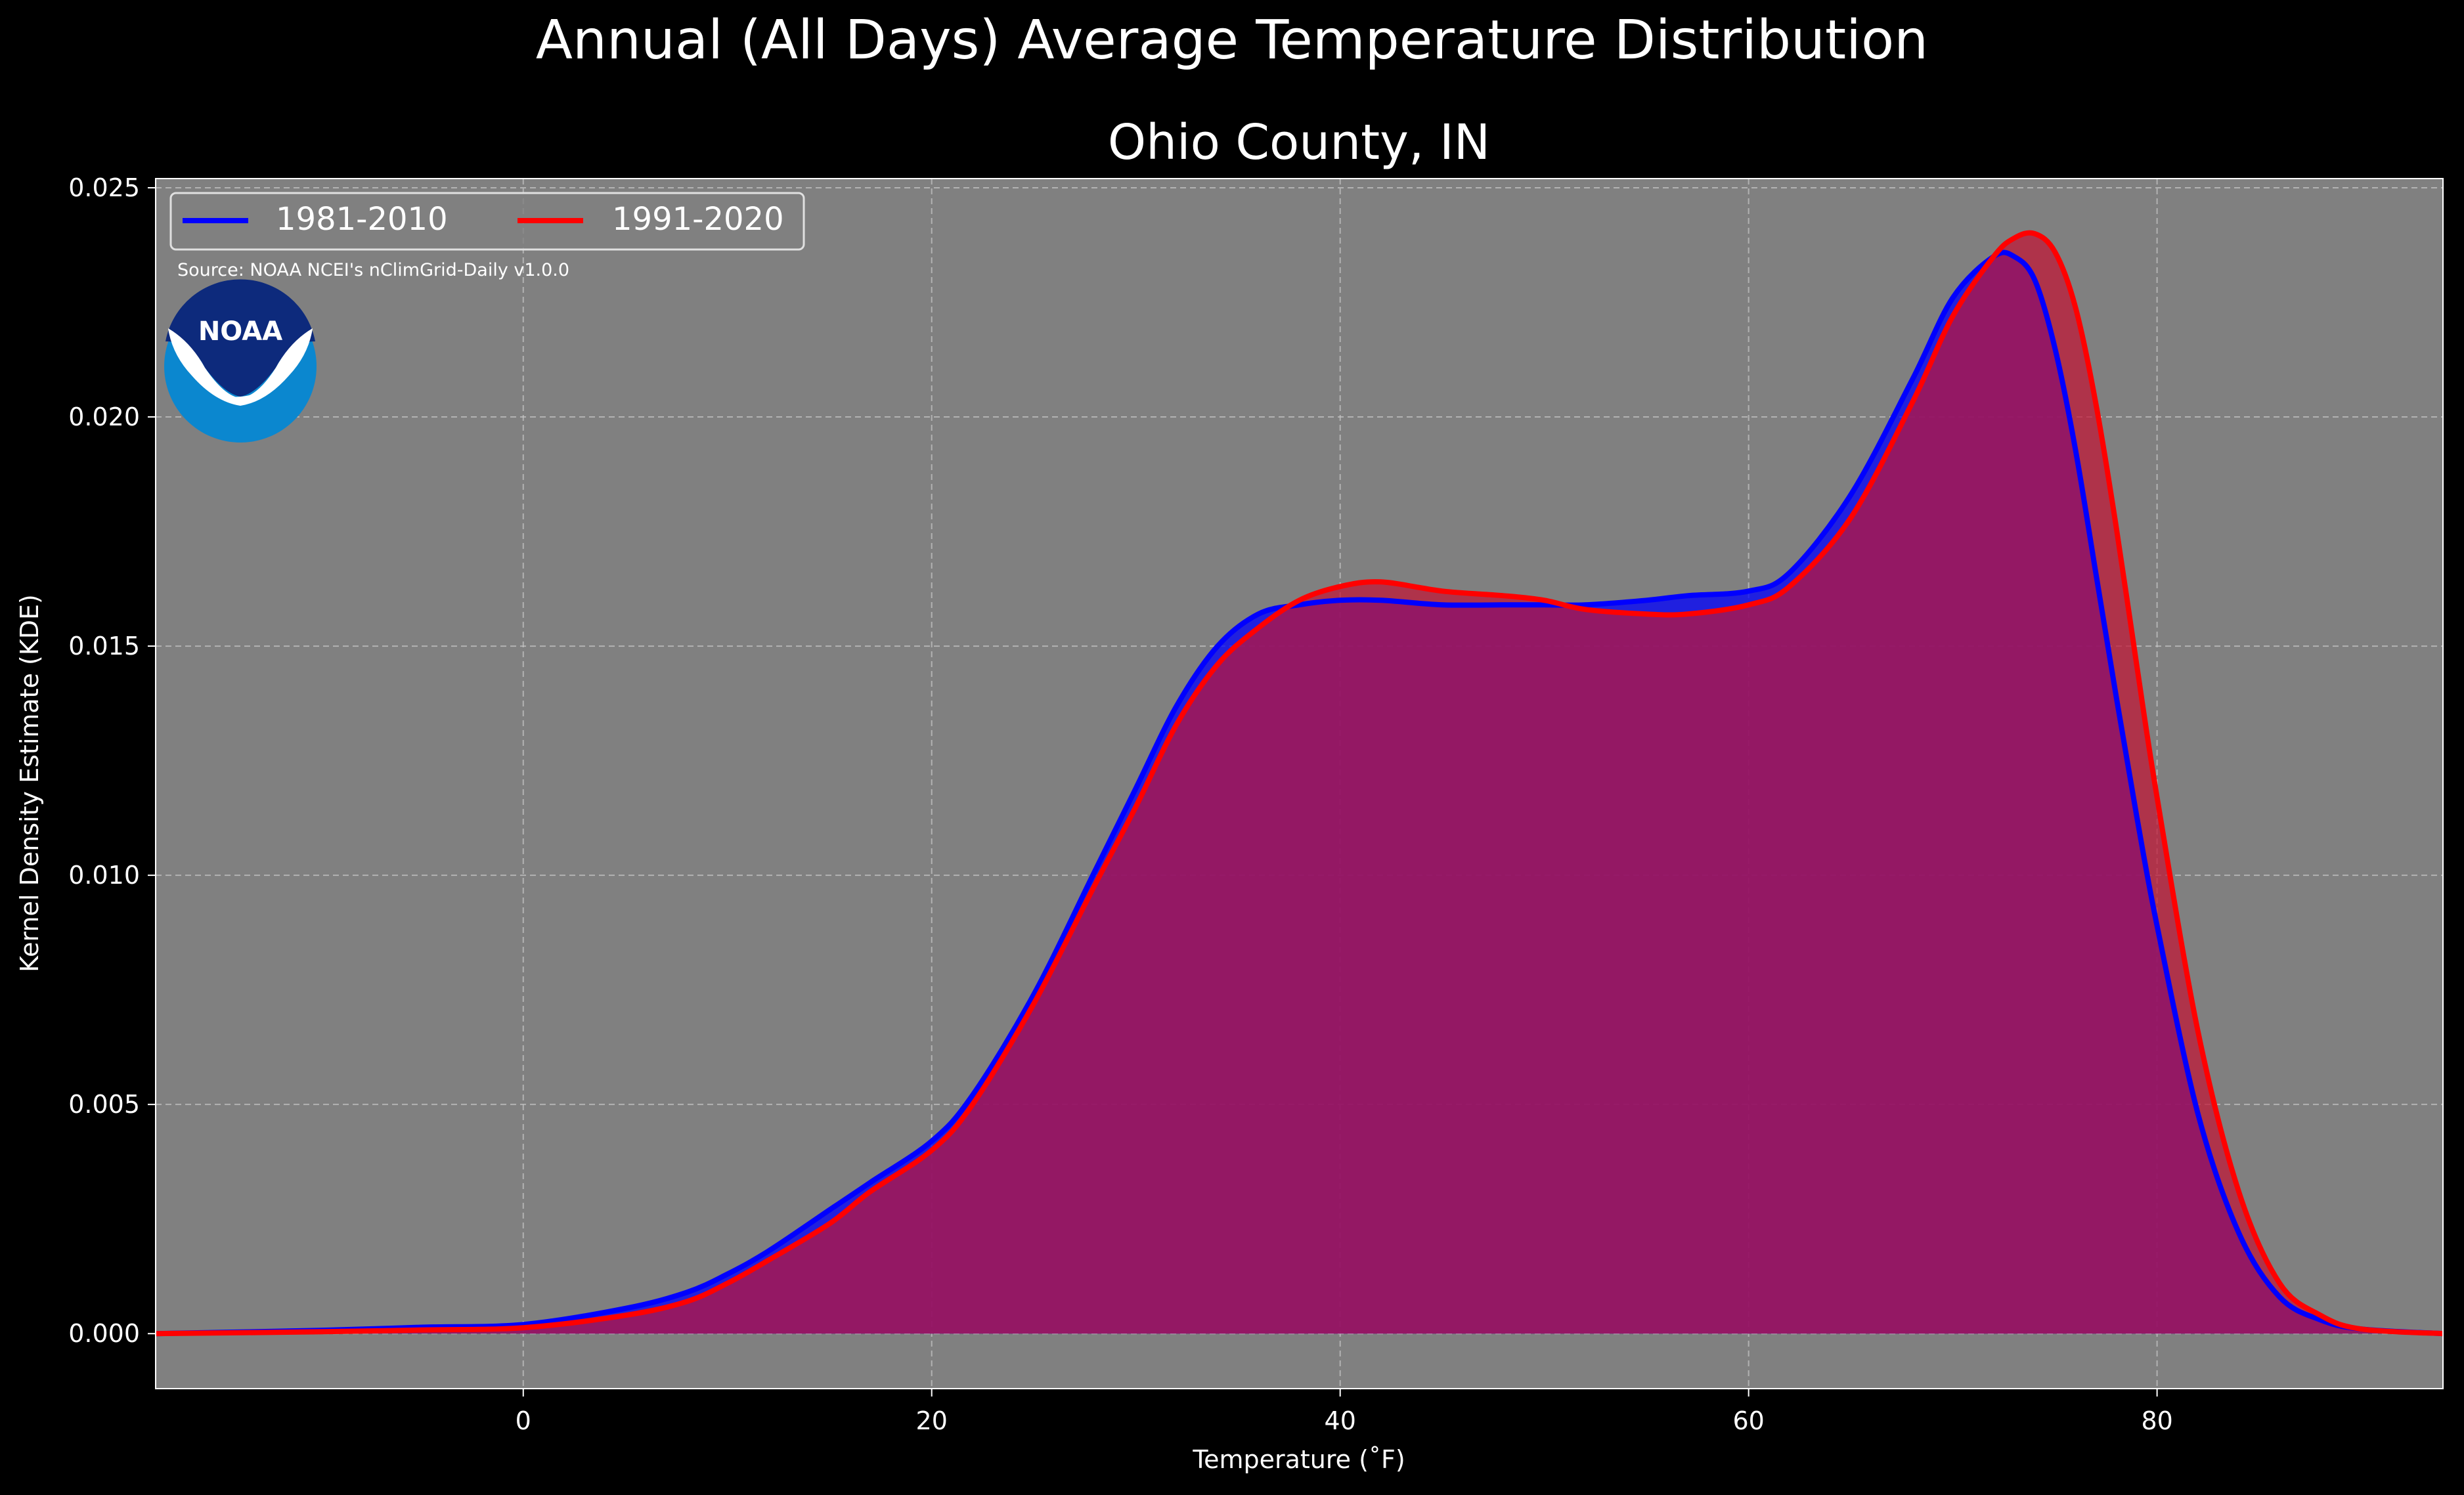 The image size is (2464, 1495). I want to click on y-tick-label: 0.025, so click(104, 187).